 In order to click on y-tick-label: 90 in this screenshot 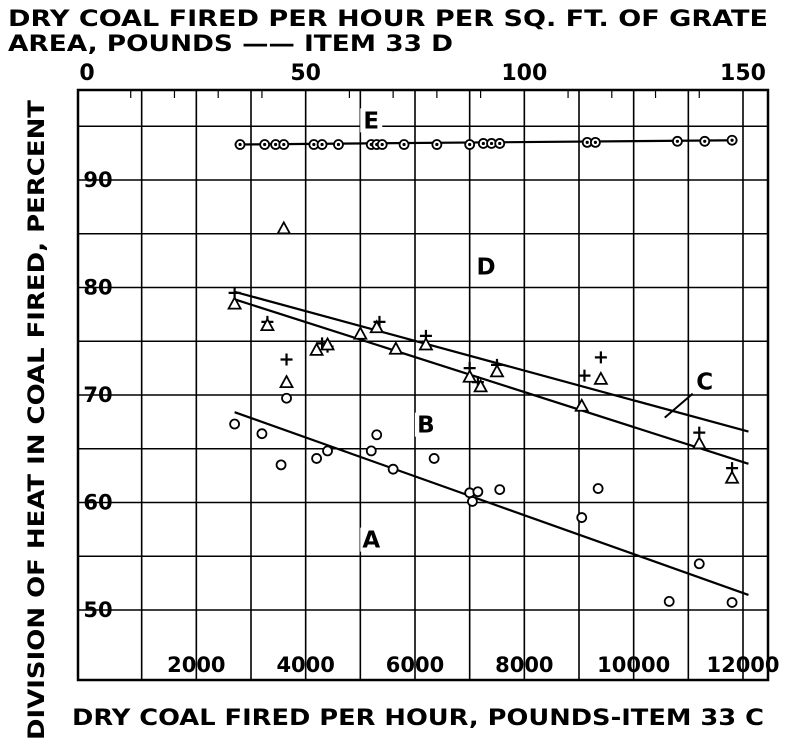, I will do `click(97, 180)`.